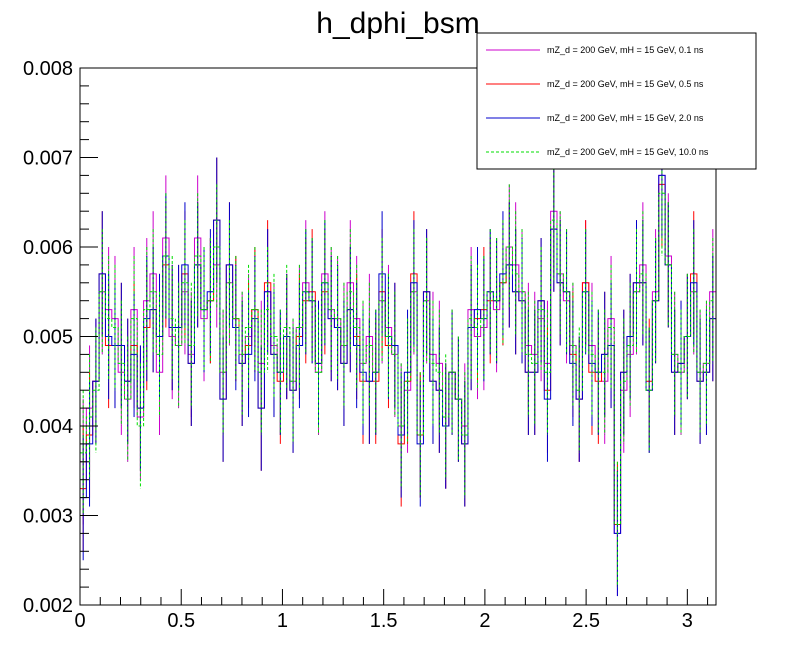  I want to click on y-tick-label: 0.003, so click(48, 517).